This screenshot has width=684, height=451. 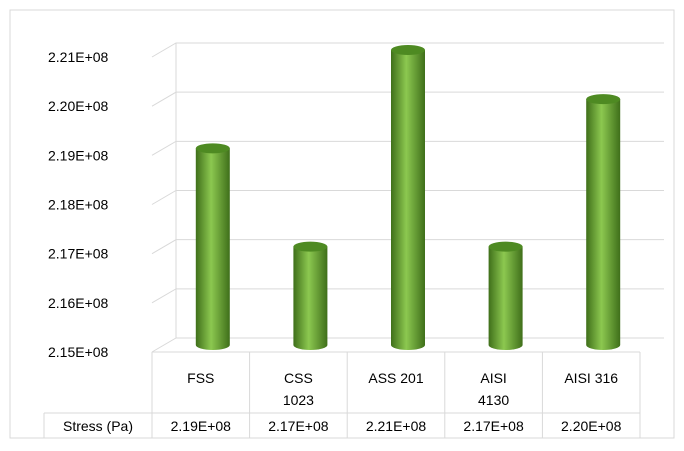 What do you see at coordinates (493, 400) in the screenshot?
I see `x-tick-label: 4130` at bounding box center [493, 400].